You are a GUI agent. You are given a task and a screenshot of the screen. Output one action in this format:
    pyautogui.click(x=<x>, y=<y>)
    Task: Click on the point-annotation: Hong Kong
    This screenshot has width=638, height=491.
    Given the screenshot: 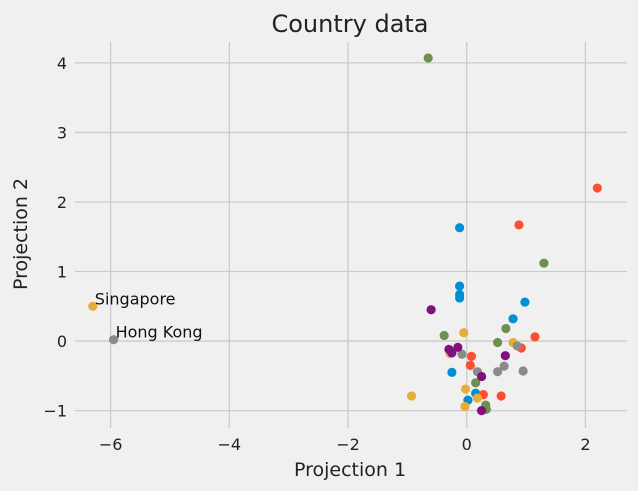 What is the action you would take?
    pyautogui.click(x=159, y=332)
    